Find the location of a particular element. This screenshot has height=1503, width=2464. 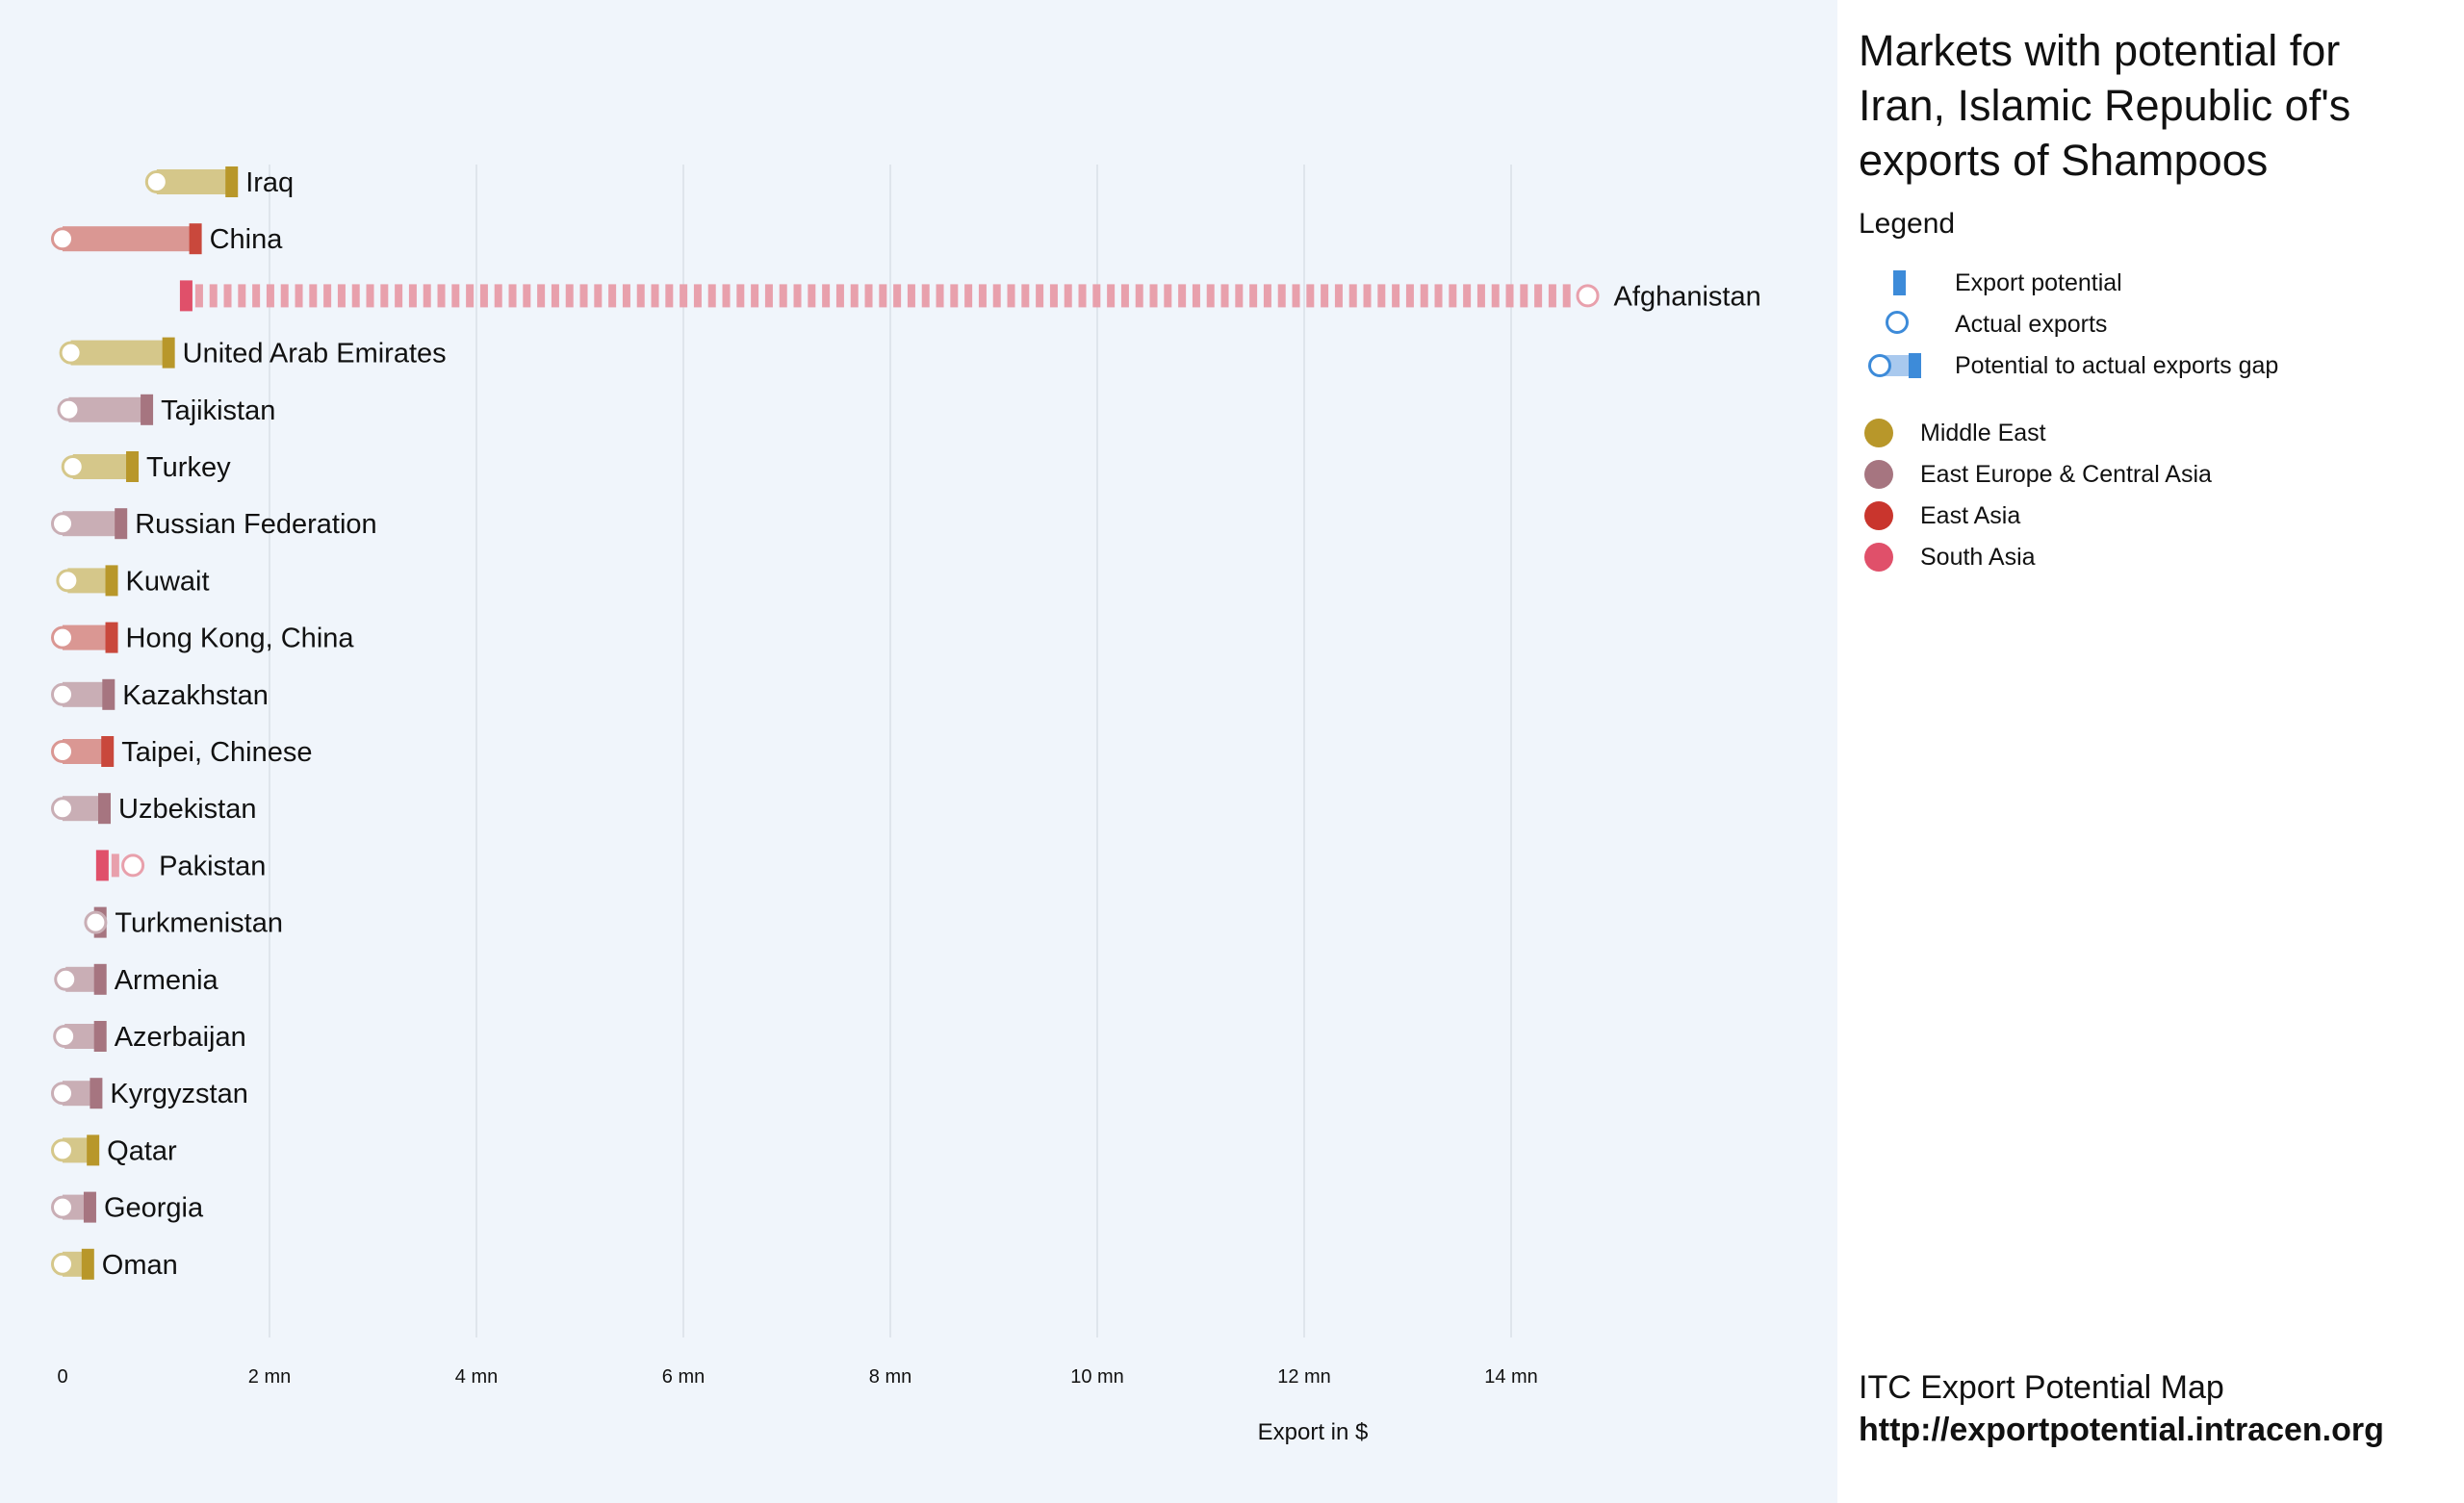

x-tick-label: 0 is located at coordinates (62, 1377).